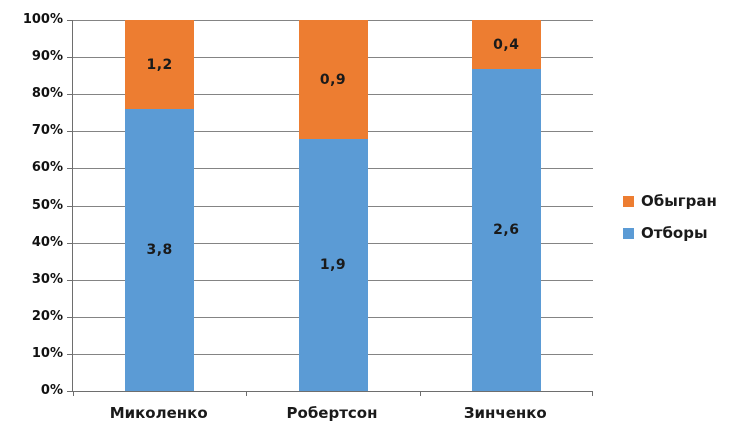 Image resolution: width=730 pixels, height=436 pixels. Describe the element at coordinates (51, 390) in the screenshot. I see `y-axis-tick-label: 0%` at that location.